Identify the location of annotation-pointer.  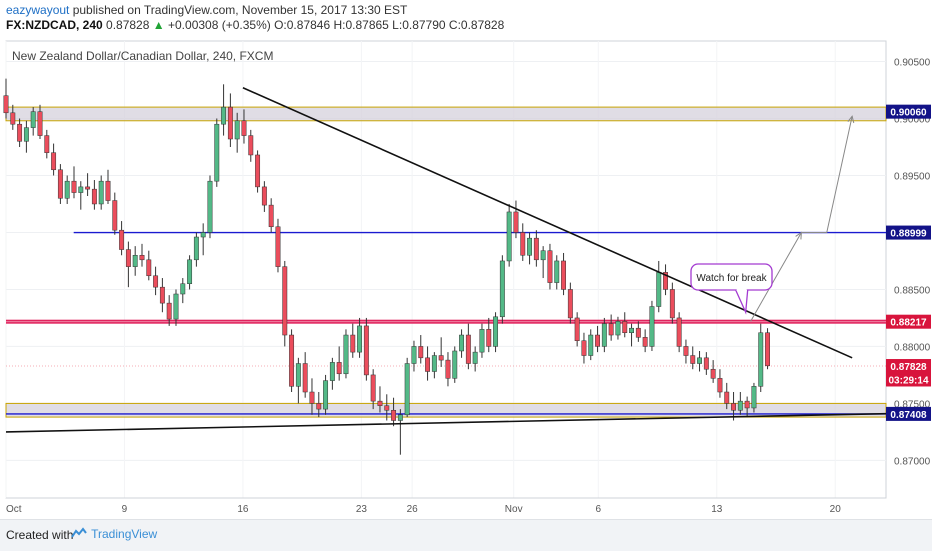
(742, 302).